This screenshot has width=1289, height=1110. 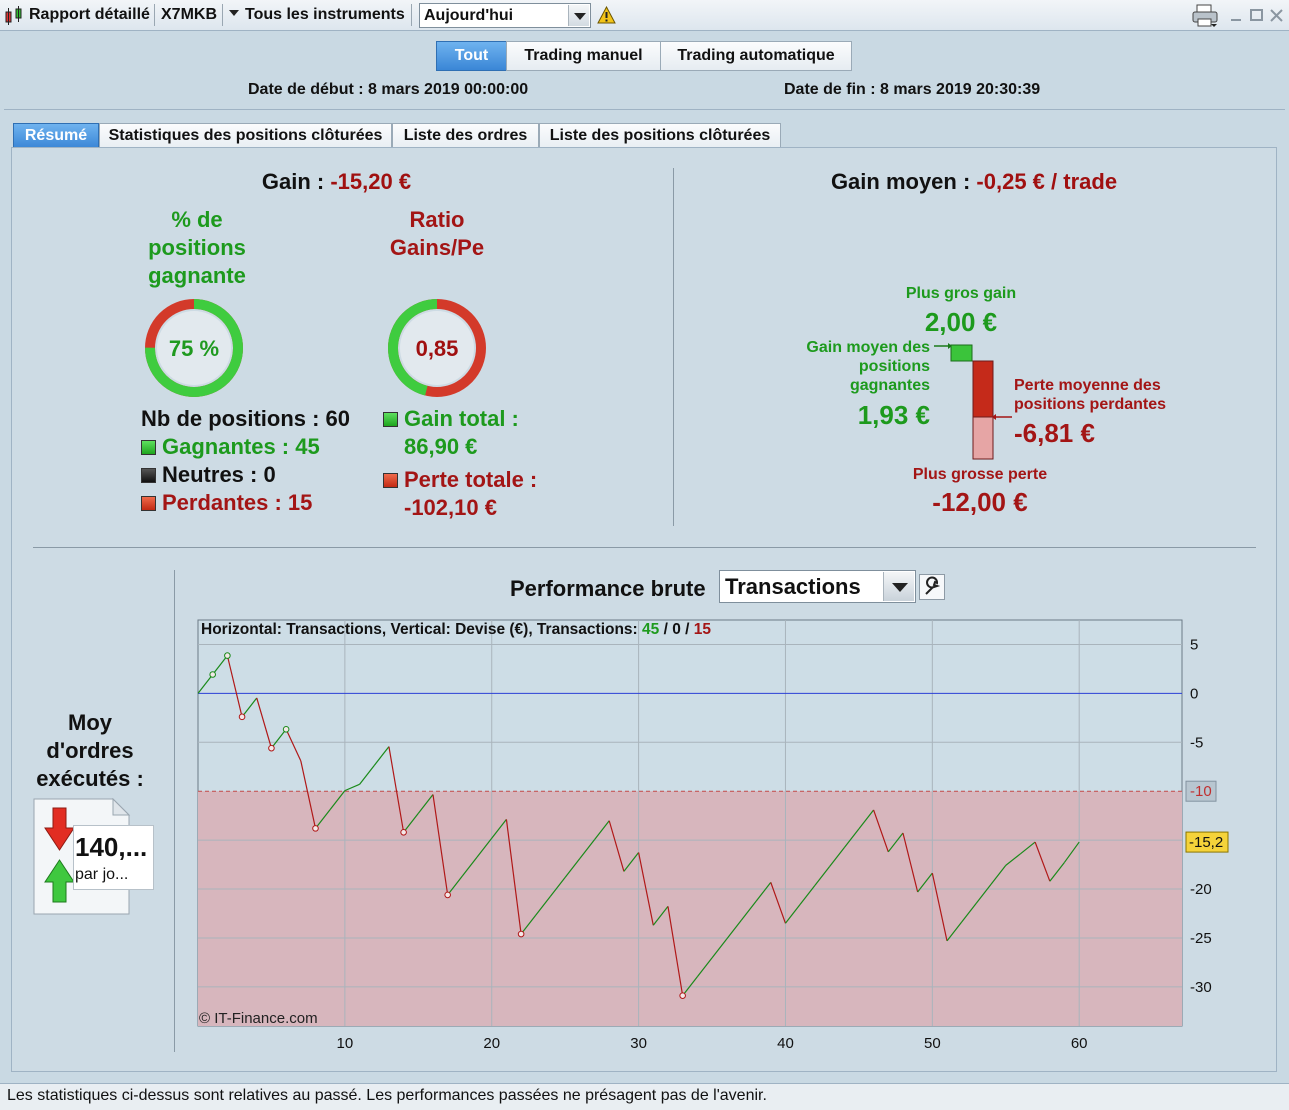 What do you see at coordinates (89, 14) in the screenshot?
I see `report-title: Rapport détaillé` at bounding box center [89, 14].